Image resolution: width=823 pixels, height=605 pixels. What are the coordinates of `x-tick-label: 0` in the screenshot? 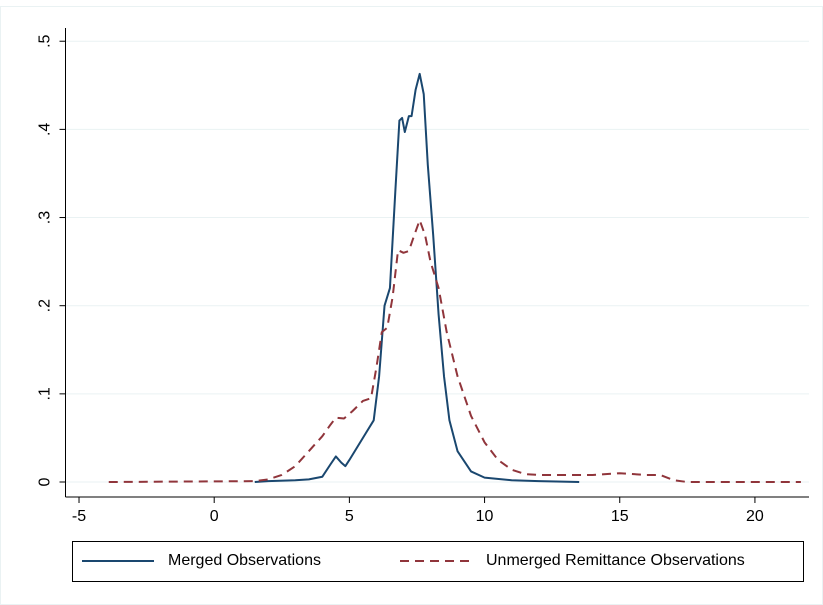 It's located at (214, 516).